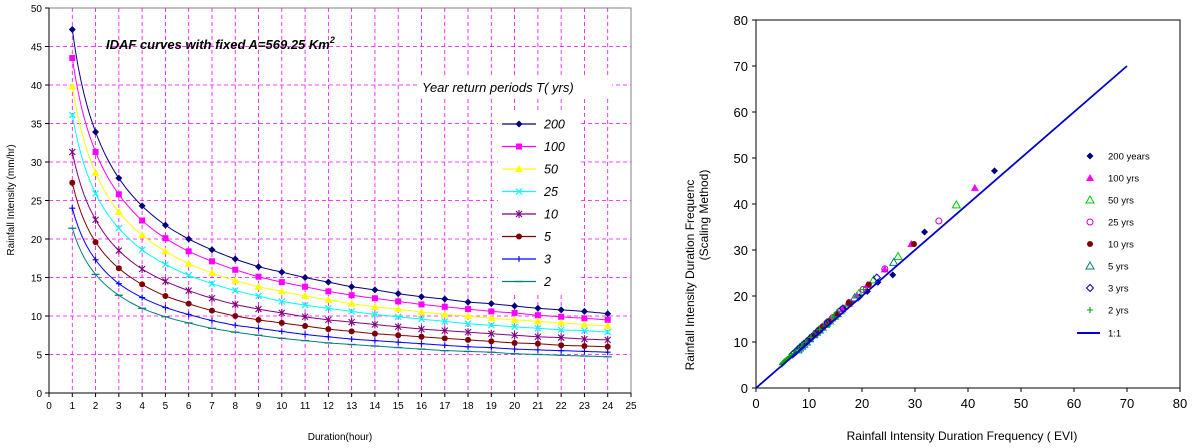  What do you see at coordinates (422, 406) in the screenshot?
I see `x-tick-label: 16` at bounding box center [422, 406].